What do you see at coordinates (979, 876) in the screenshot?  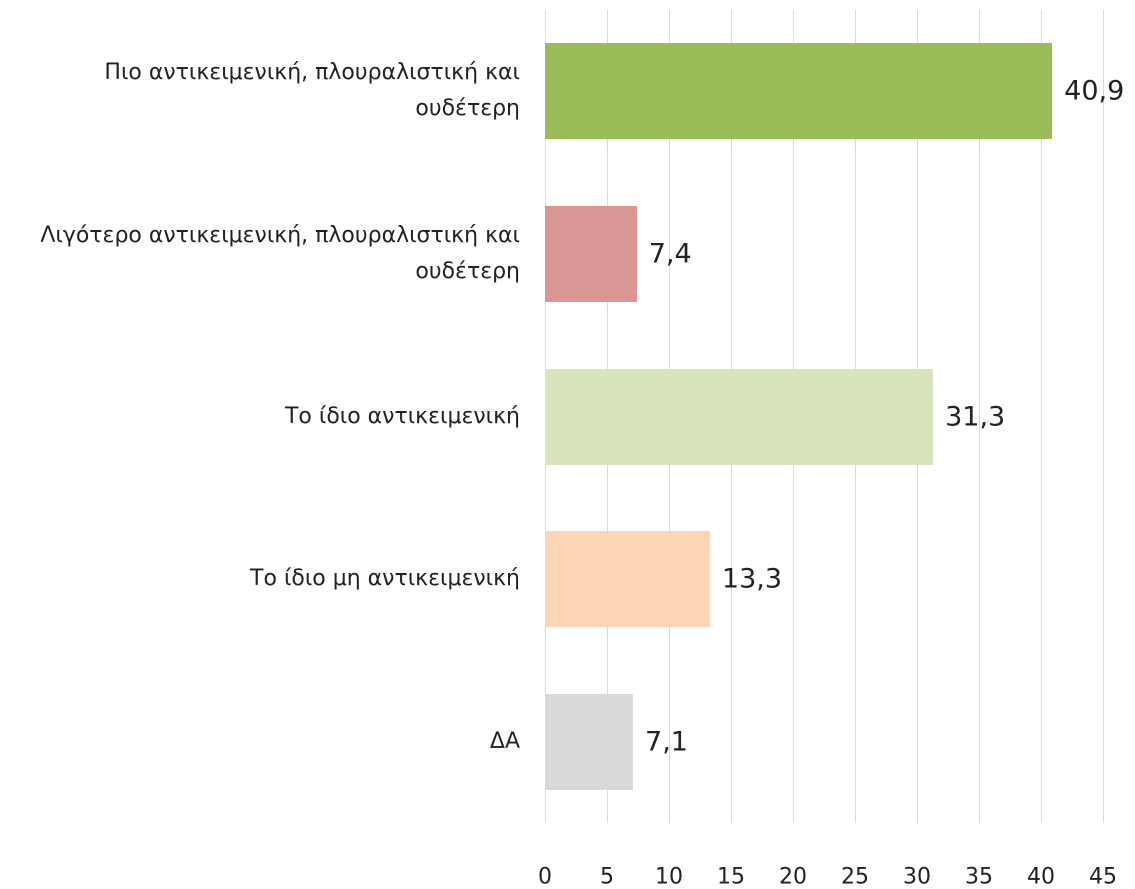 I see `x-tick-label: 35` at bounding box center [979, 876].